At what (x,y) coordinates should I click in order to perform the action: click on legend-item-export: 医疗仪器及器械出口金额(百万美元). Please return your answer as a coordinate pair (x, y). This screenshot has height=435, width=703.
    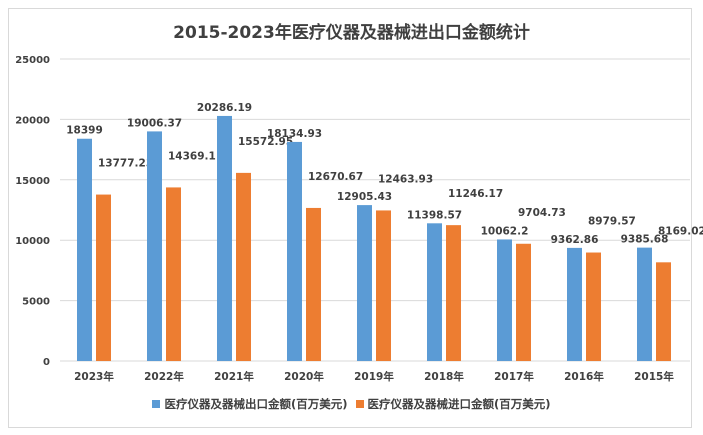
    Looking at the image, I should click on (249, 404).